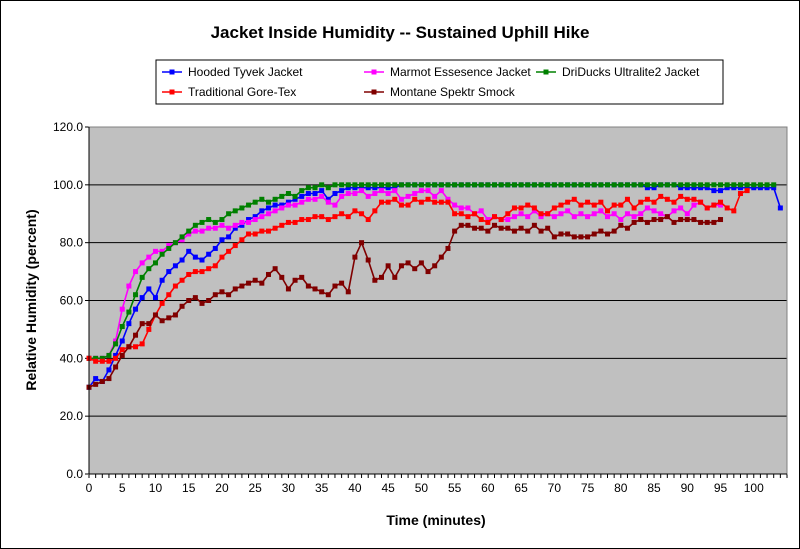  I want to click on y-tick-label: 40.0, so click(72, 358).